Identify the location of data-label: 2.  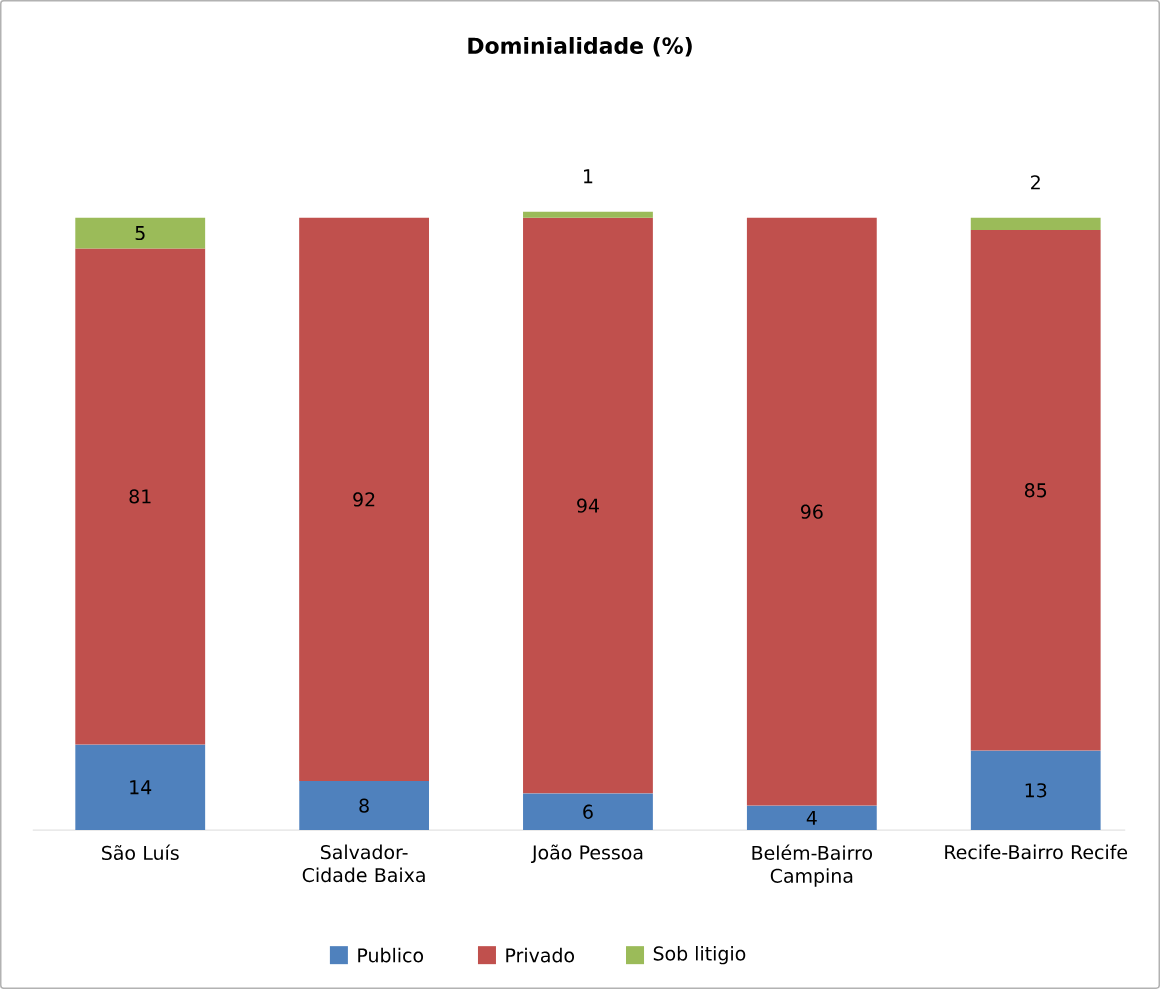
(1035, 182).